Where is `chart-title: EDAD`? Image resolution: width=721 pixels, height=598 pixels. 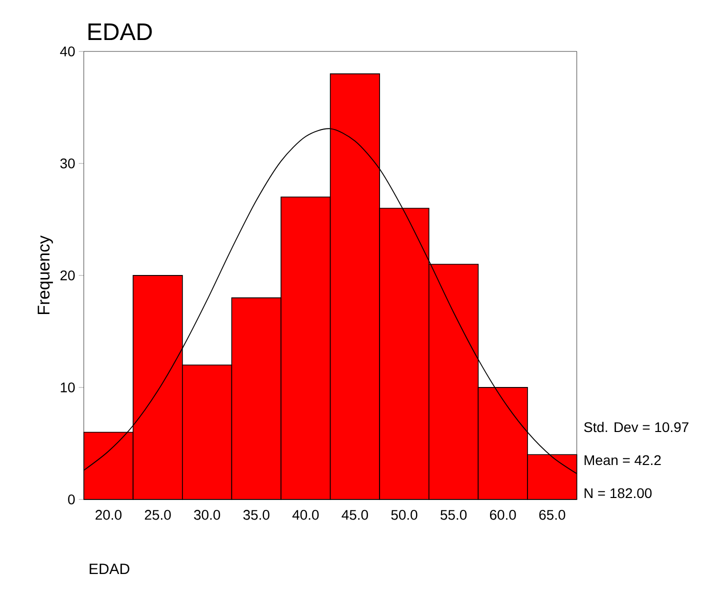 chart-title: EDAD is located at coordinates (120, 32).